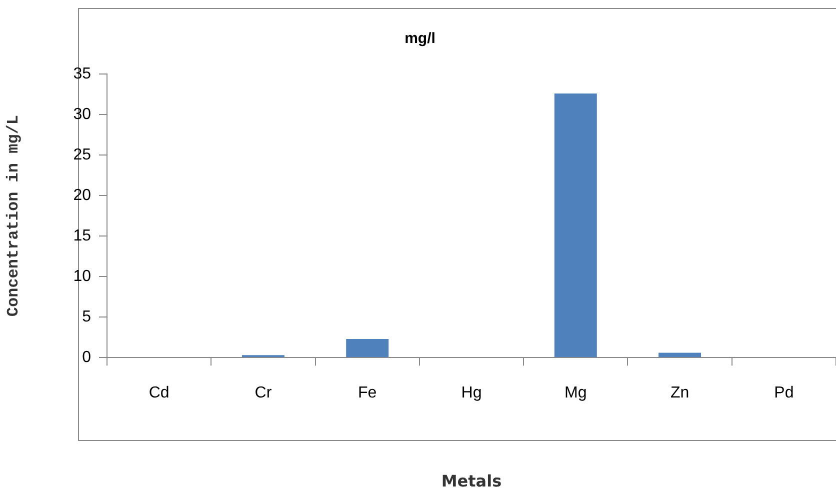 This screenshot has height=492, width=836. I want to click on x-tick-label: Zn, so click(680, 393).